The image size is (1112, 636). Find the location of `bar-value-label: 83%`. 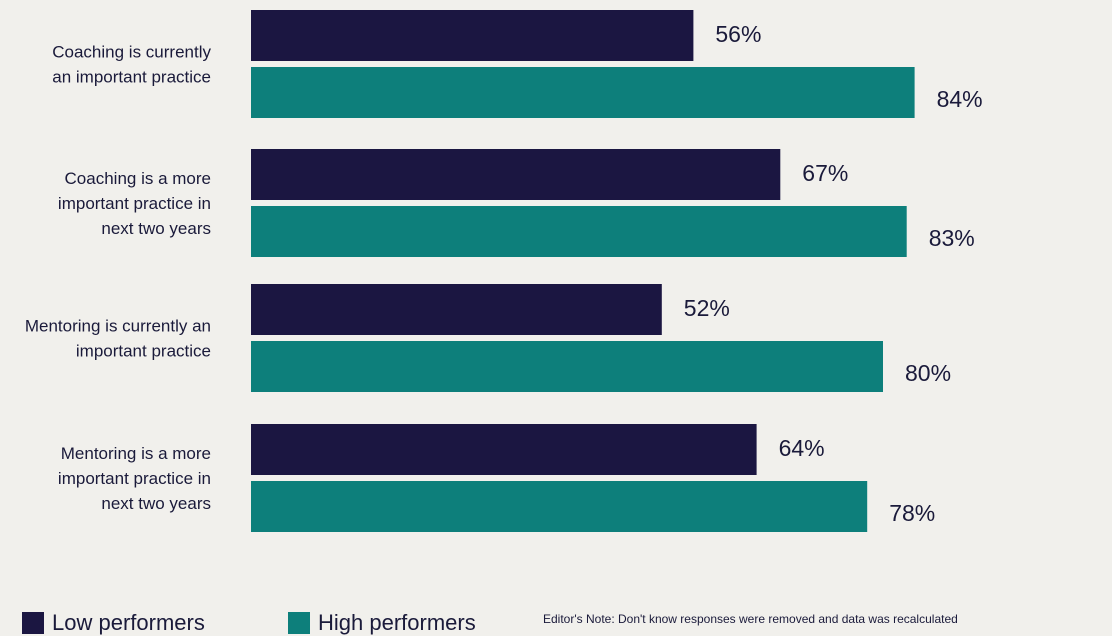

bar-value-label: 83% is located at coordinates (952, 238).